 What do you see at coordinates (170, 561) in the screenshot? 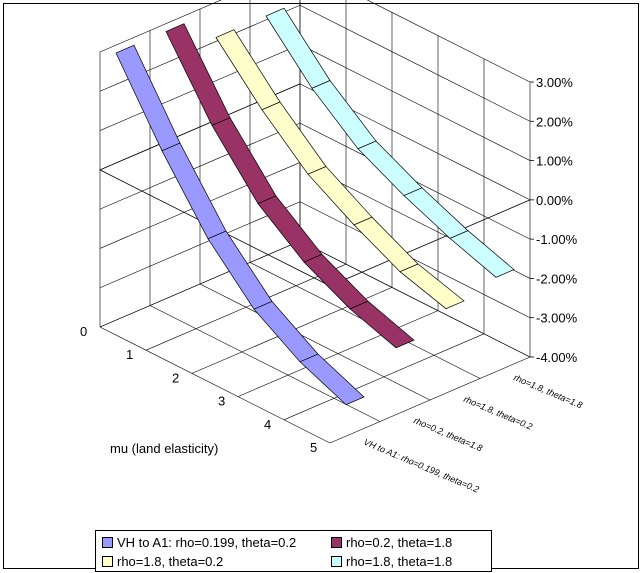
I see `legend-label-series-3: rho=1.8, theta=0.2` at bounding box center [170, 561].